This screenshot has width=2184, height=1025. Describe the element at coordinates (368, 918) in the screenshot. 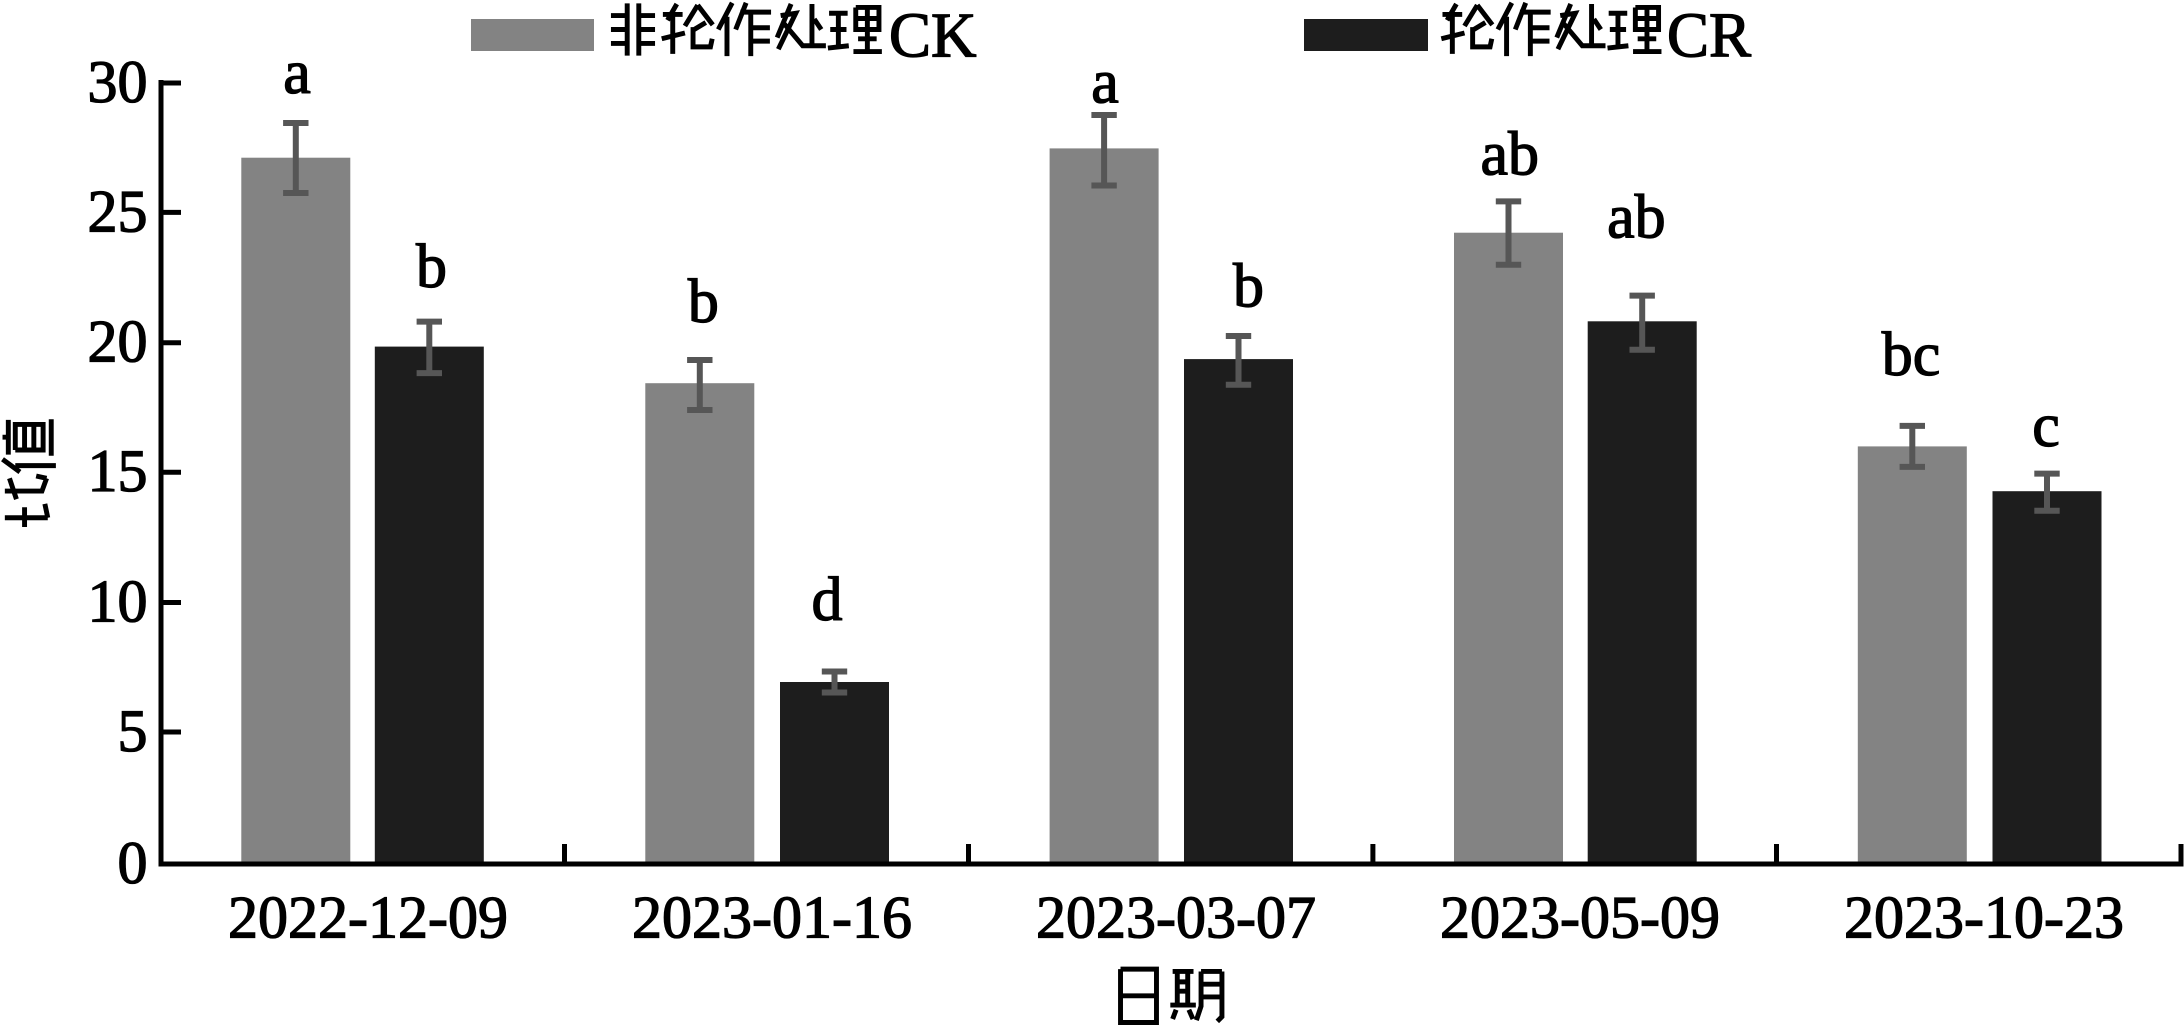

I see `svg-text: 2022-12-09` at that location.